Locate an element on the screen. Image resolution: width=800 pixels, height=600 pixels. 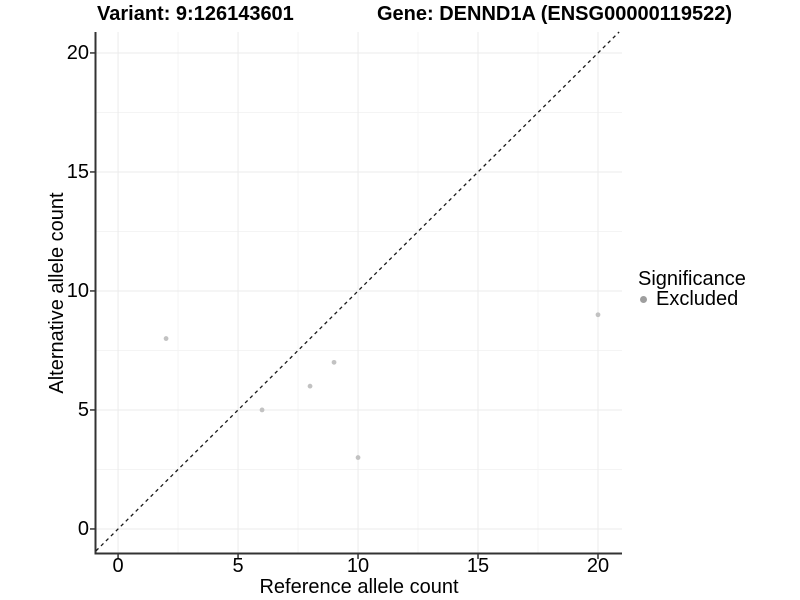
legend-item-excluded: Excluded is located at coordinates (692, 299).